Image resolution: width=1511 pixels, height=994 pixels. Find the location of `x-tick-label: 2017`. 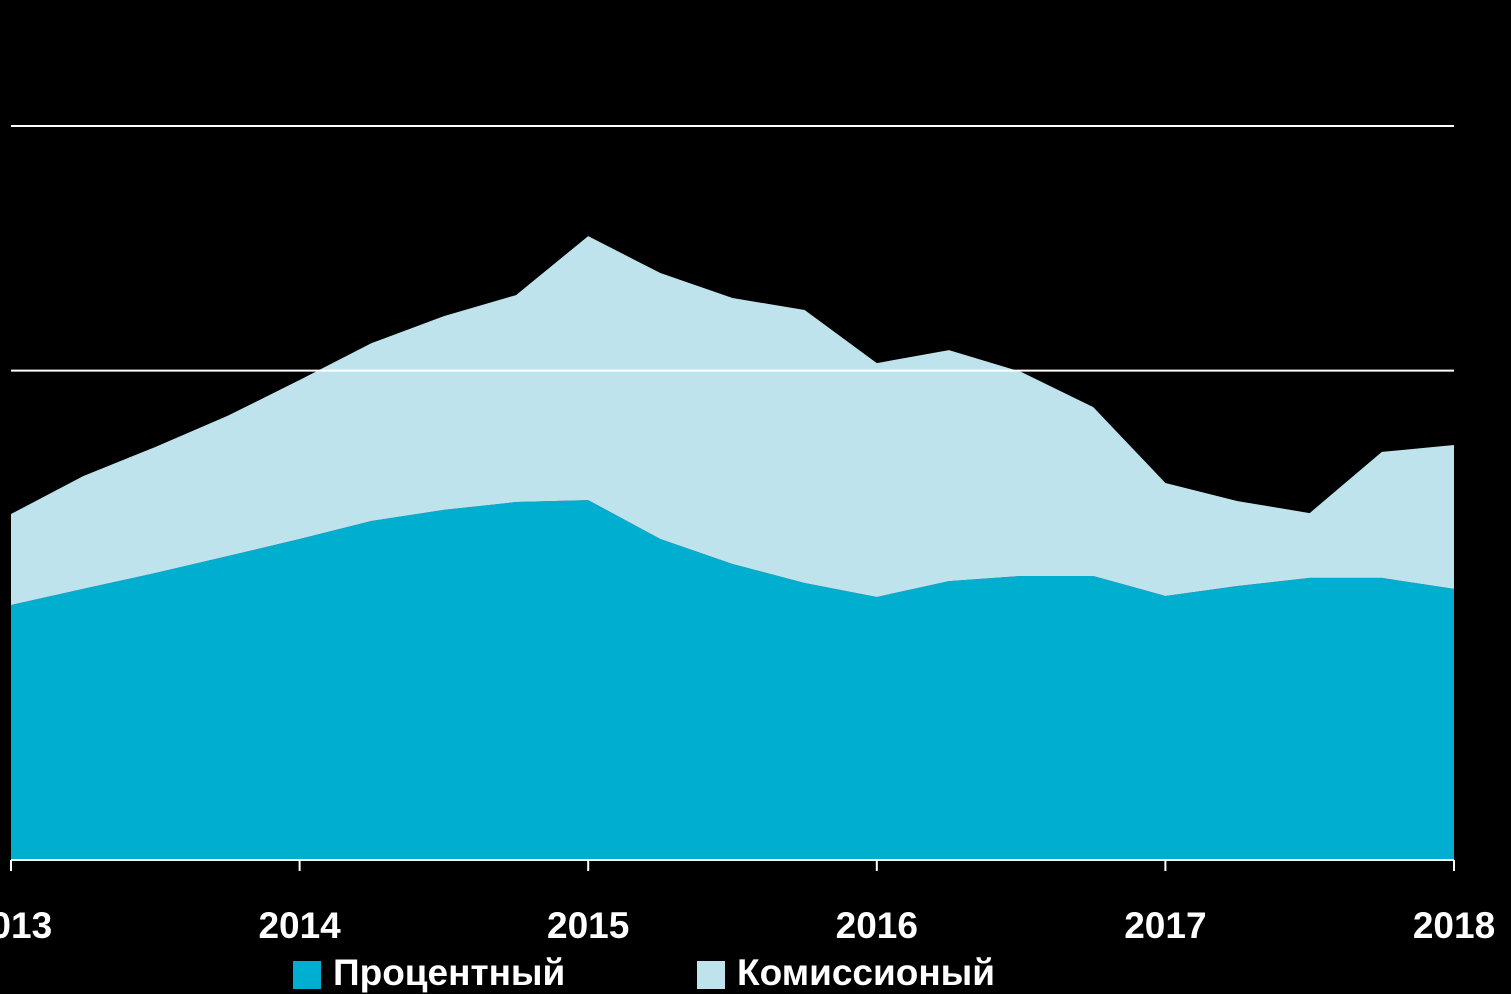

x-tick-label: 2017 is located at coordinates (1165, 925).